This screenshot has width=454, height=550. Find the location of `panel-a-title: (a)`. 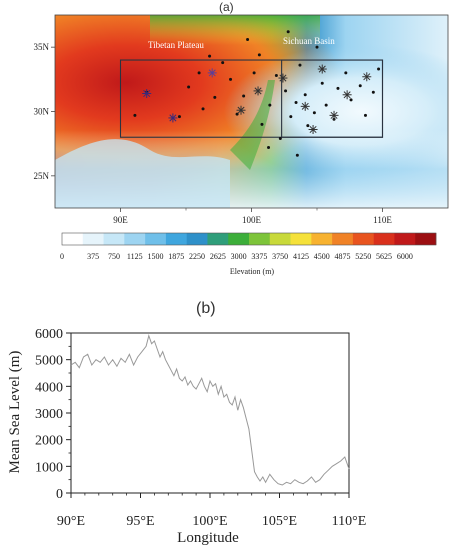

panel-a-title: (a) is located at coordinates (226, 7).